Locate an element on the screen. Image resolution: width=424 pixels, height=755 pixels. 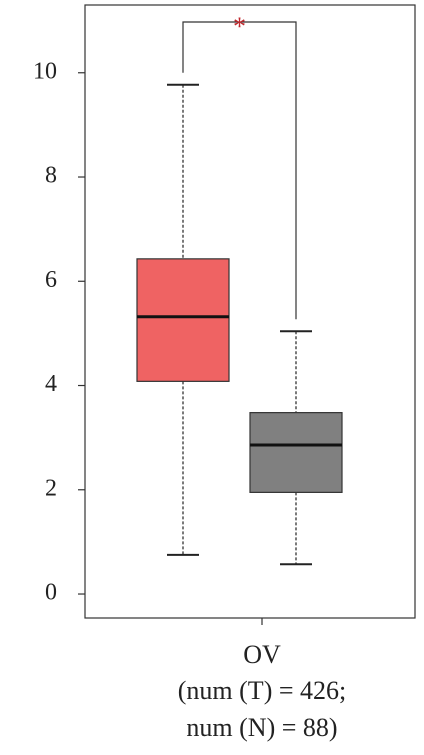
x-tick-note: num (N) = 88) is located at coordinates (261, 727).